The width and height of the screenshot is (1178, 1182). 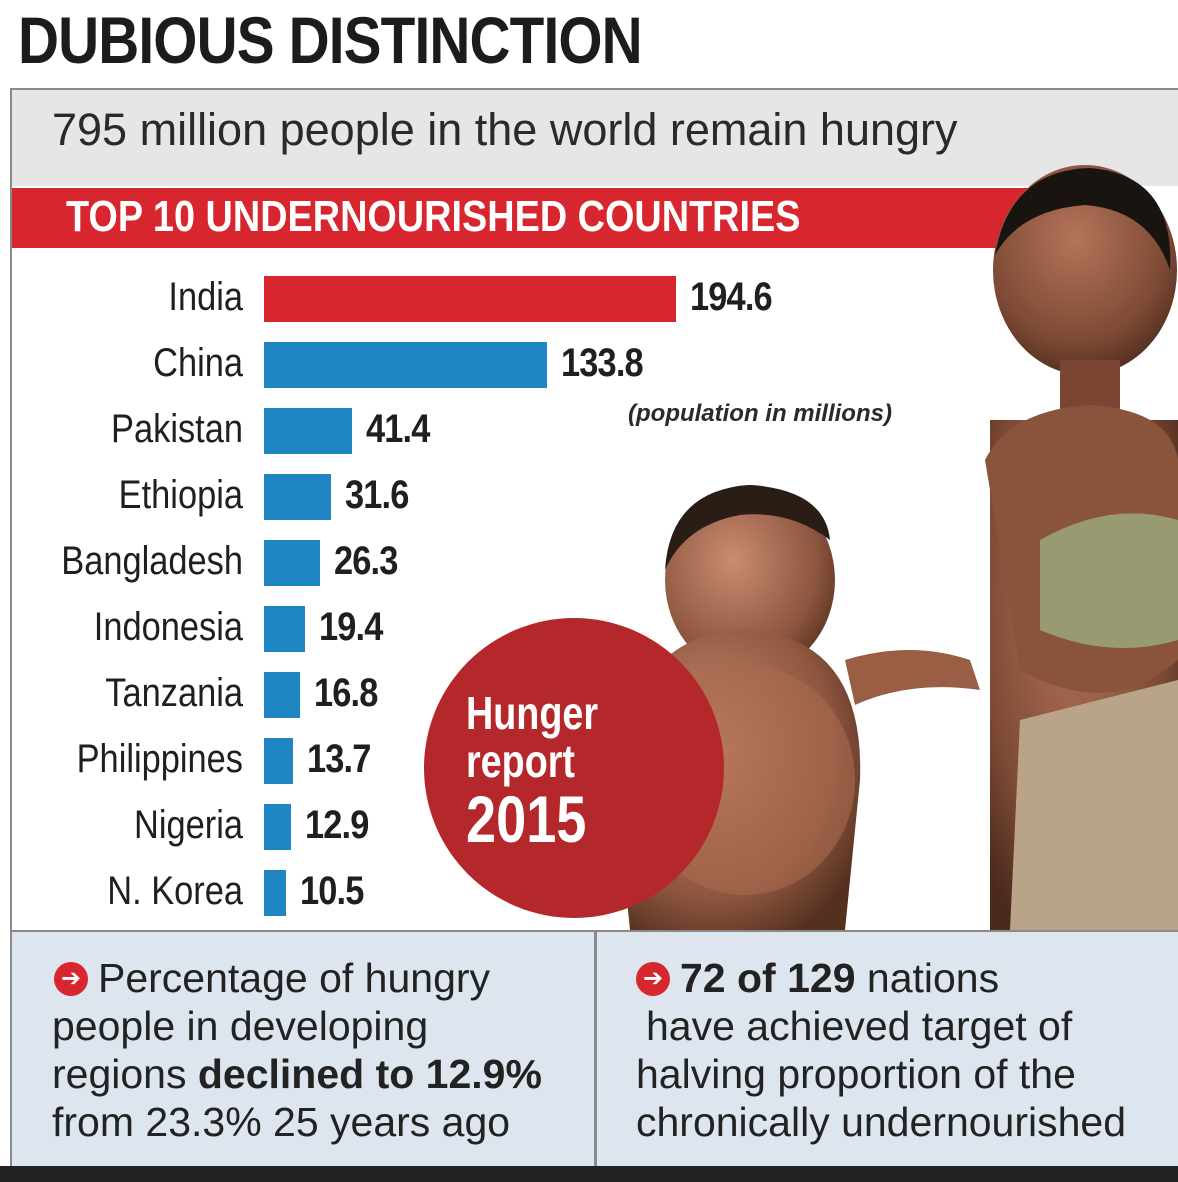 What do you see at coordinates (174, 693) in the screenshot?
I see `bar-label: Tanzania` at bounding box center [174, 693].